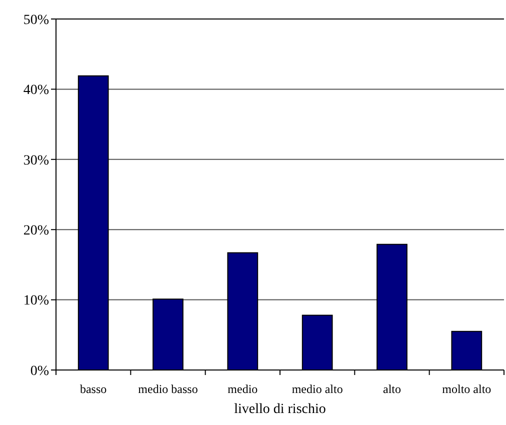  Describe the element at coordinates (36, 160) in the screenshot. I see `y-tick-label: 30%` at that location.